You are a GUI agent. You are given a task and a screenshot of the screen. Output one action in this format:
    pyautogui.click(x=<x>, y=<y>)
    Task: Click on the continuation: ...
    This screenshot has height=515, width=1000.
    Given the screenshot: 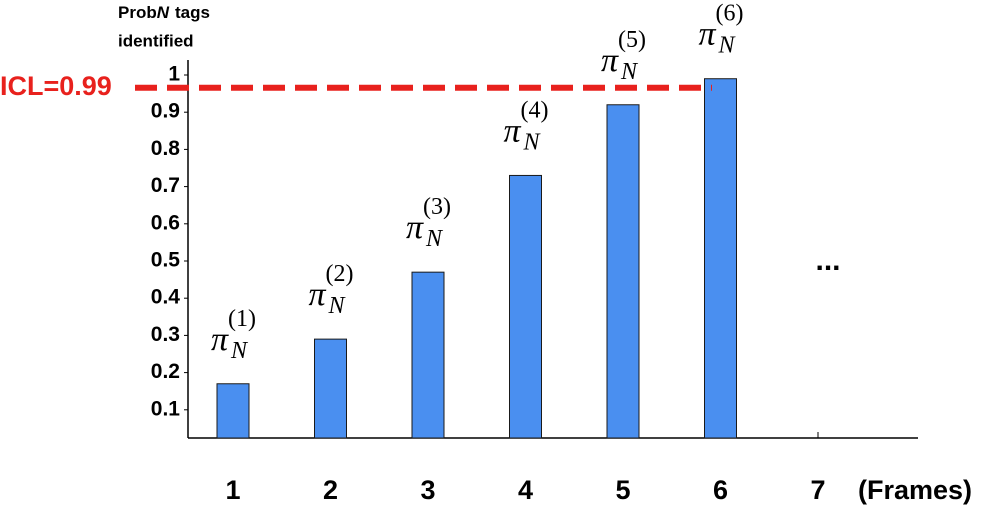 What is the action you would take?
    pyautogui.click(x=827, y=260)
    